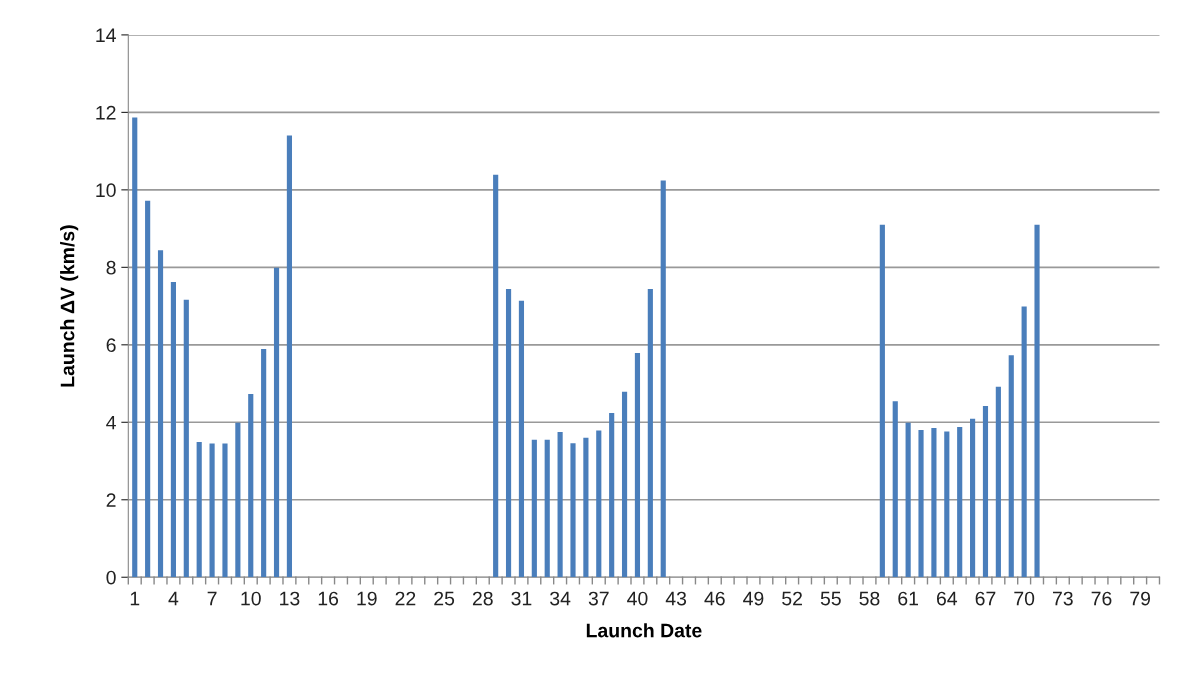 Image resolution: width=1188 pixels, height=698 pixels. I want to click on x-tick-label: 70, so click(1024, 598).